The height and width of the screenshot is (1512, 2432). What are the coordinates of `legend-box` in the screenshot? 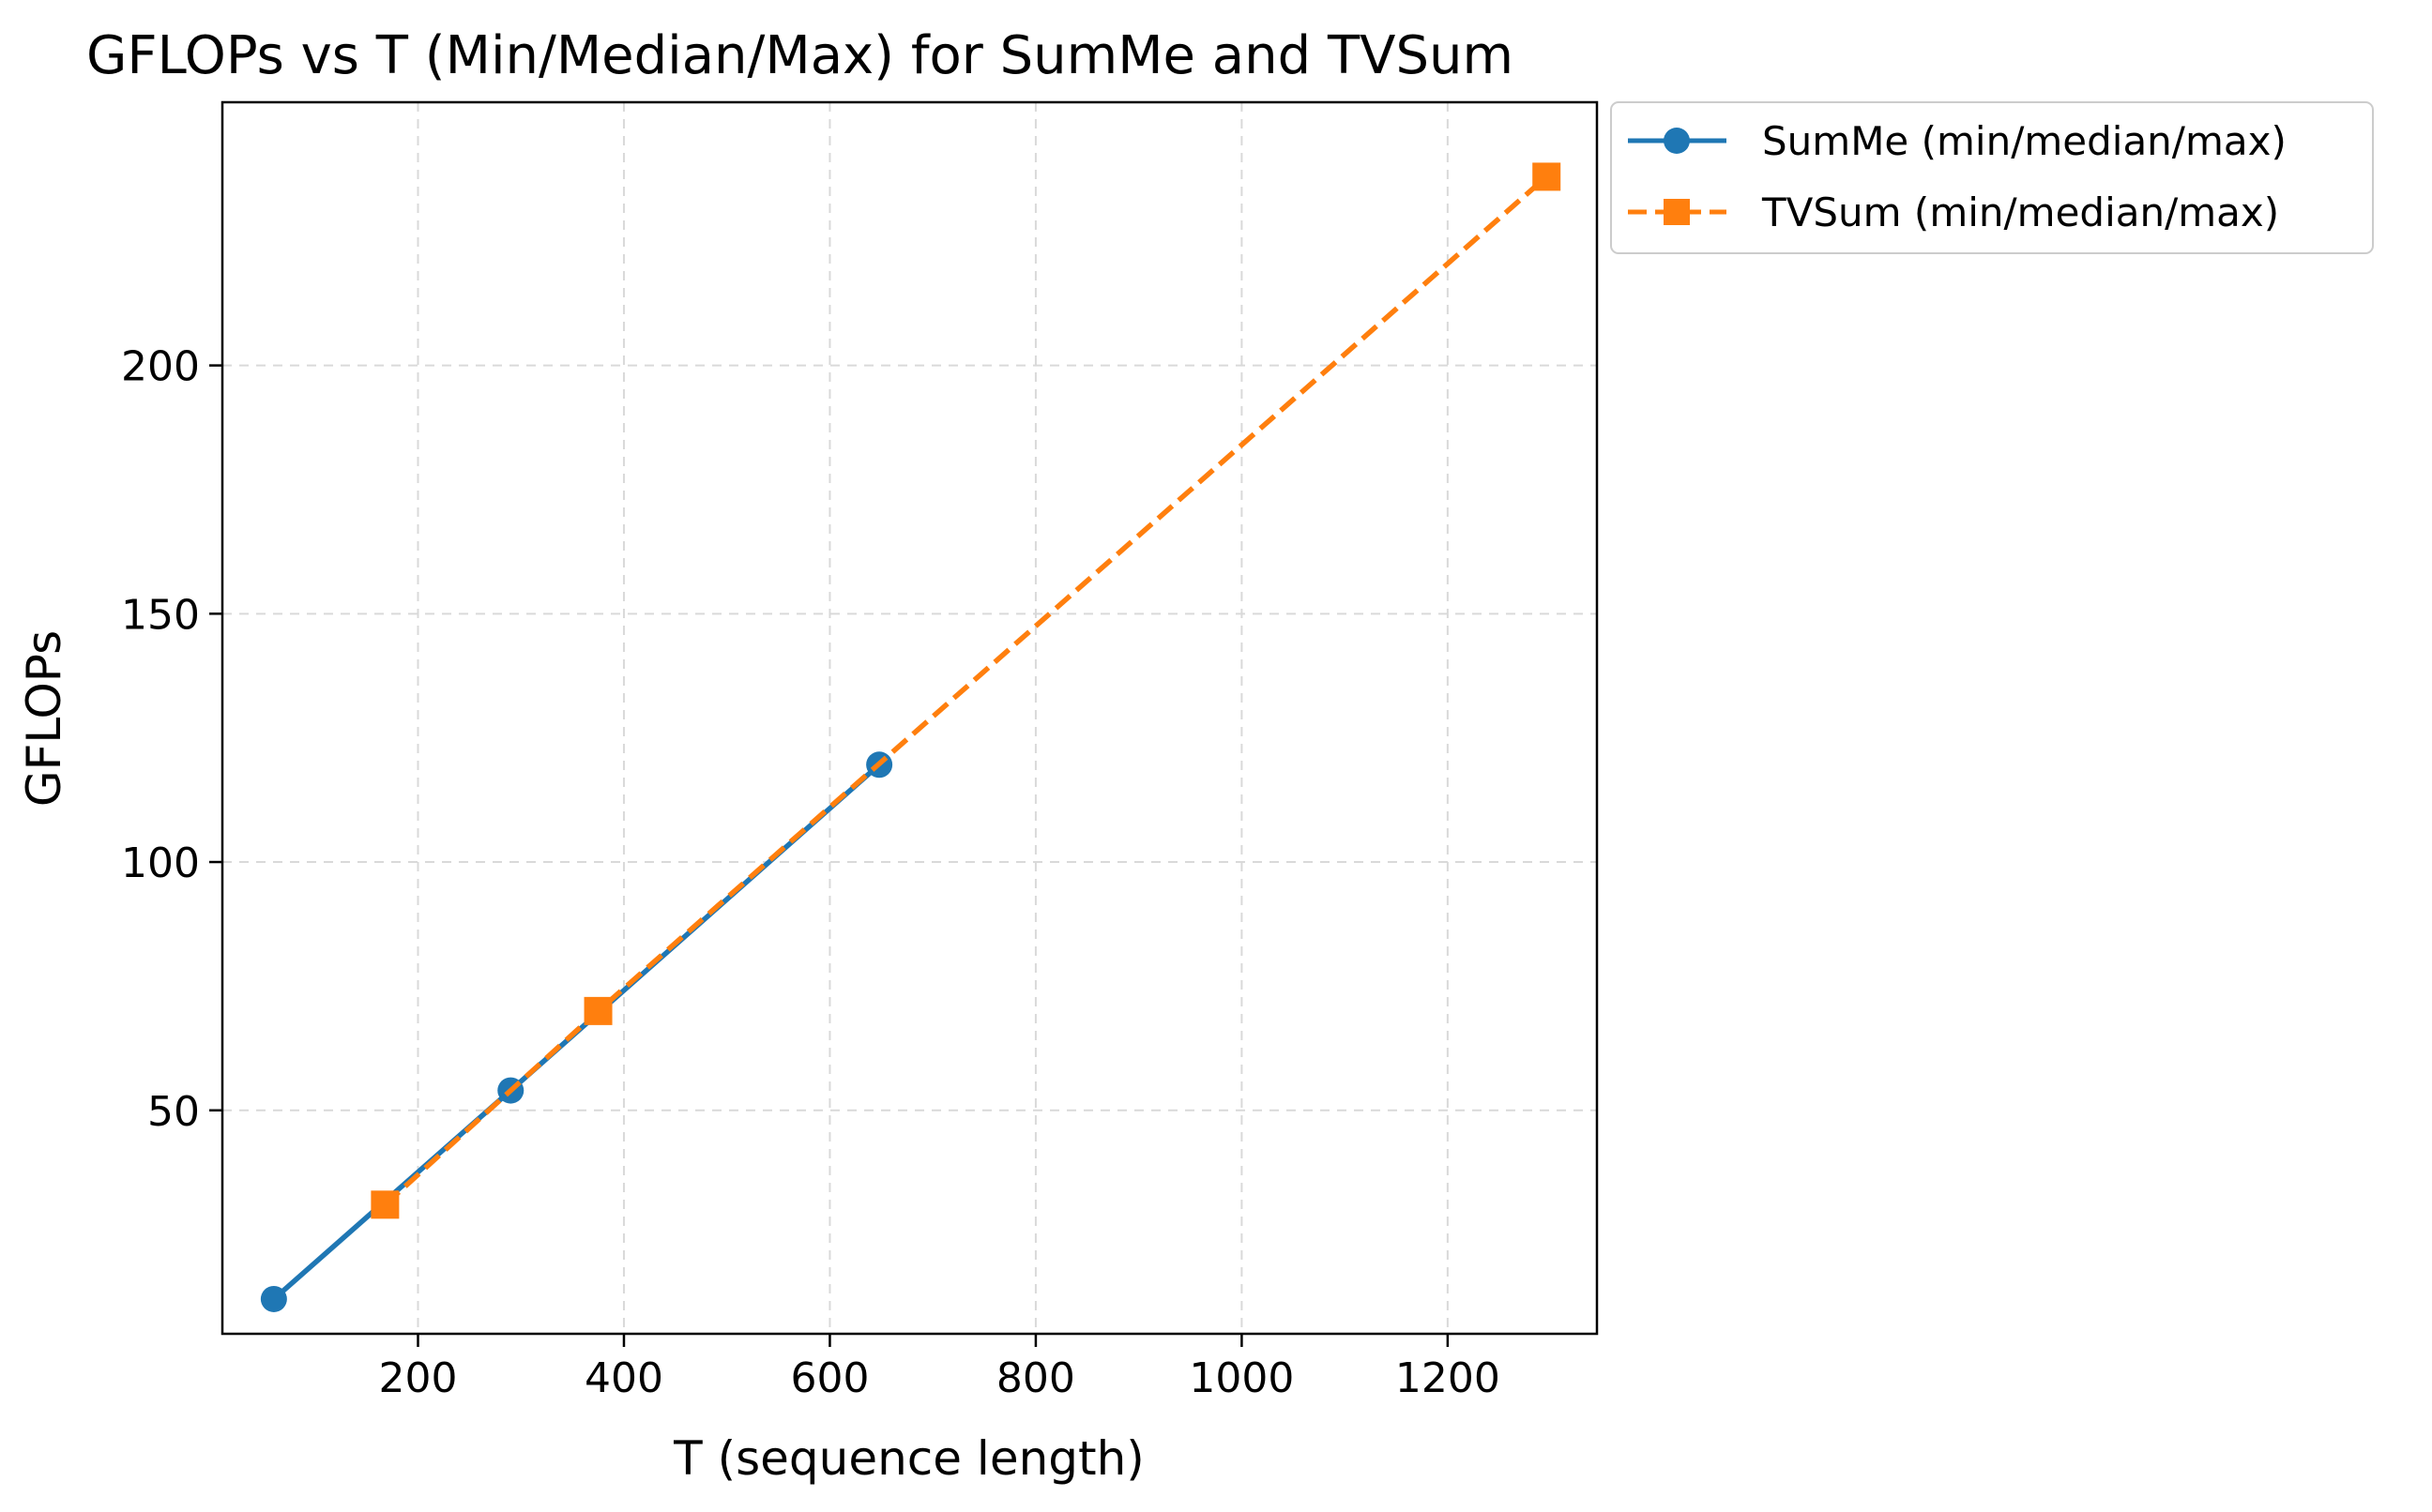 It's located at (1992, 177).